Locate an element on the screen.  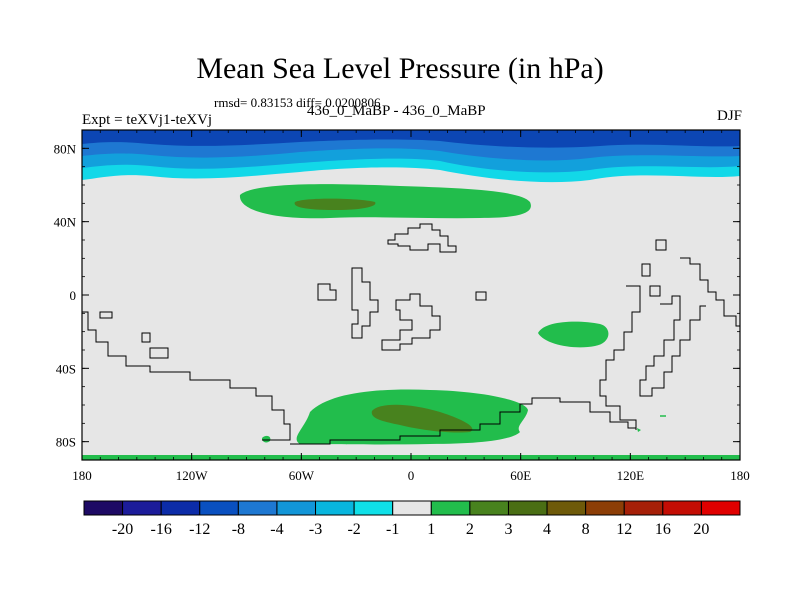
colorbar-label: -12 is located at coordinates (199, 529).